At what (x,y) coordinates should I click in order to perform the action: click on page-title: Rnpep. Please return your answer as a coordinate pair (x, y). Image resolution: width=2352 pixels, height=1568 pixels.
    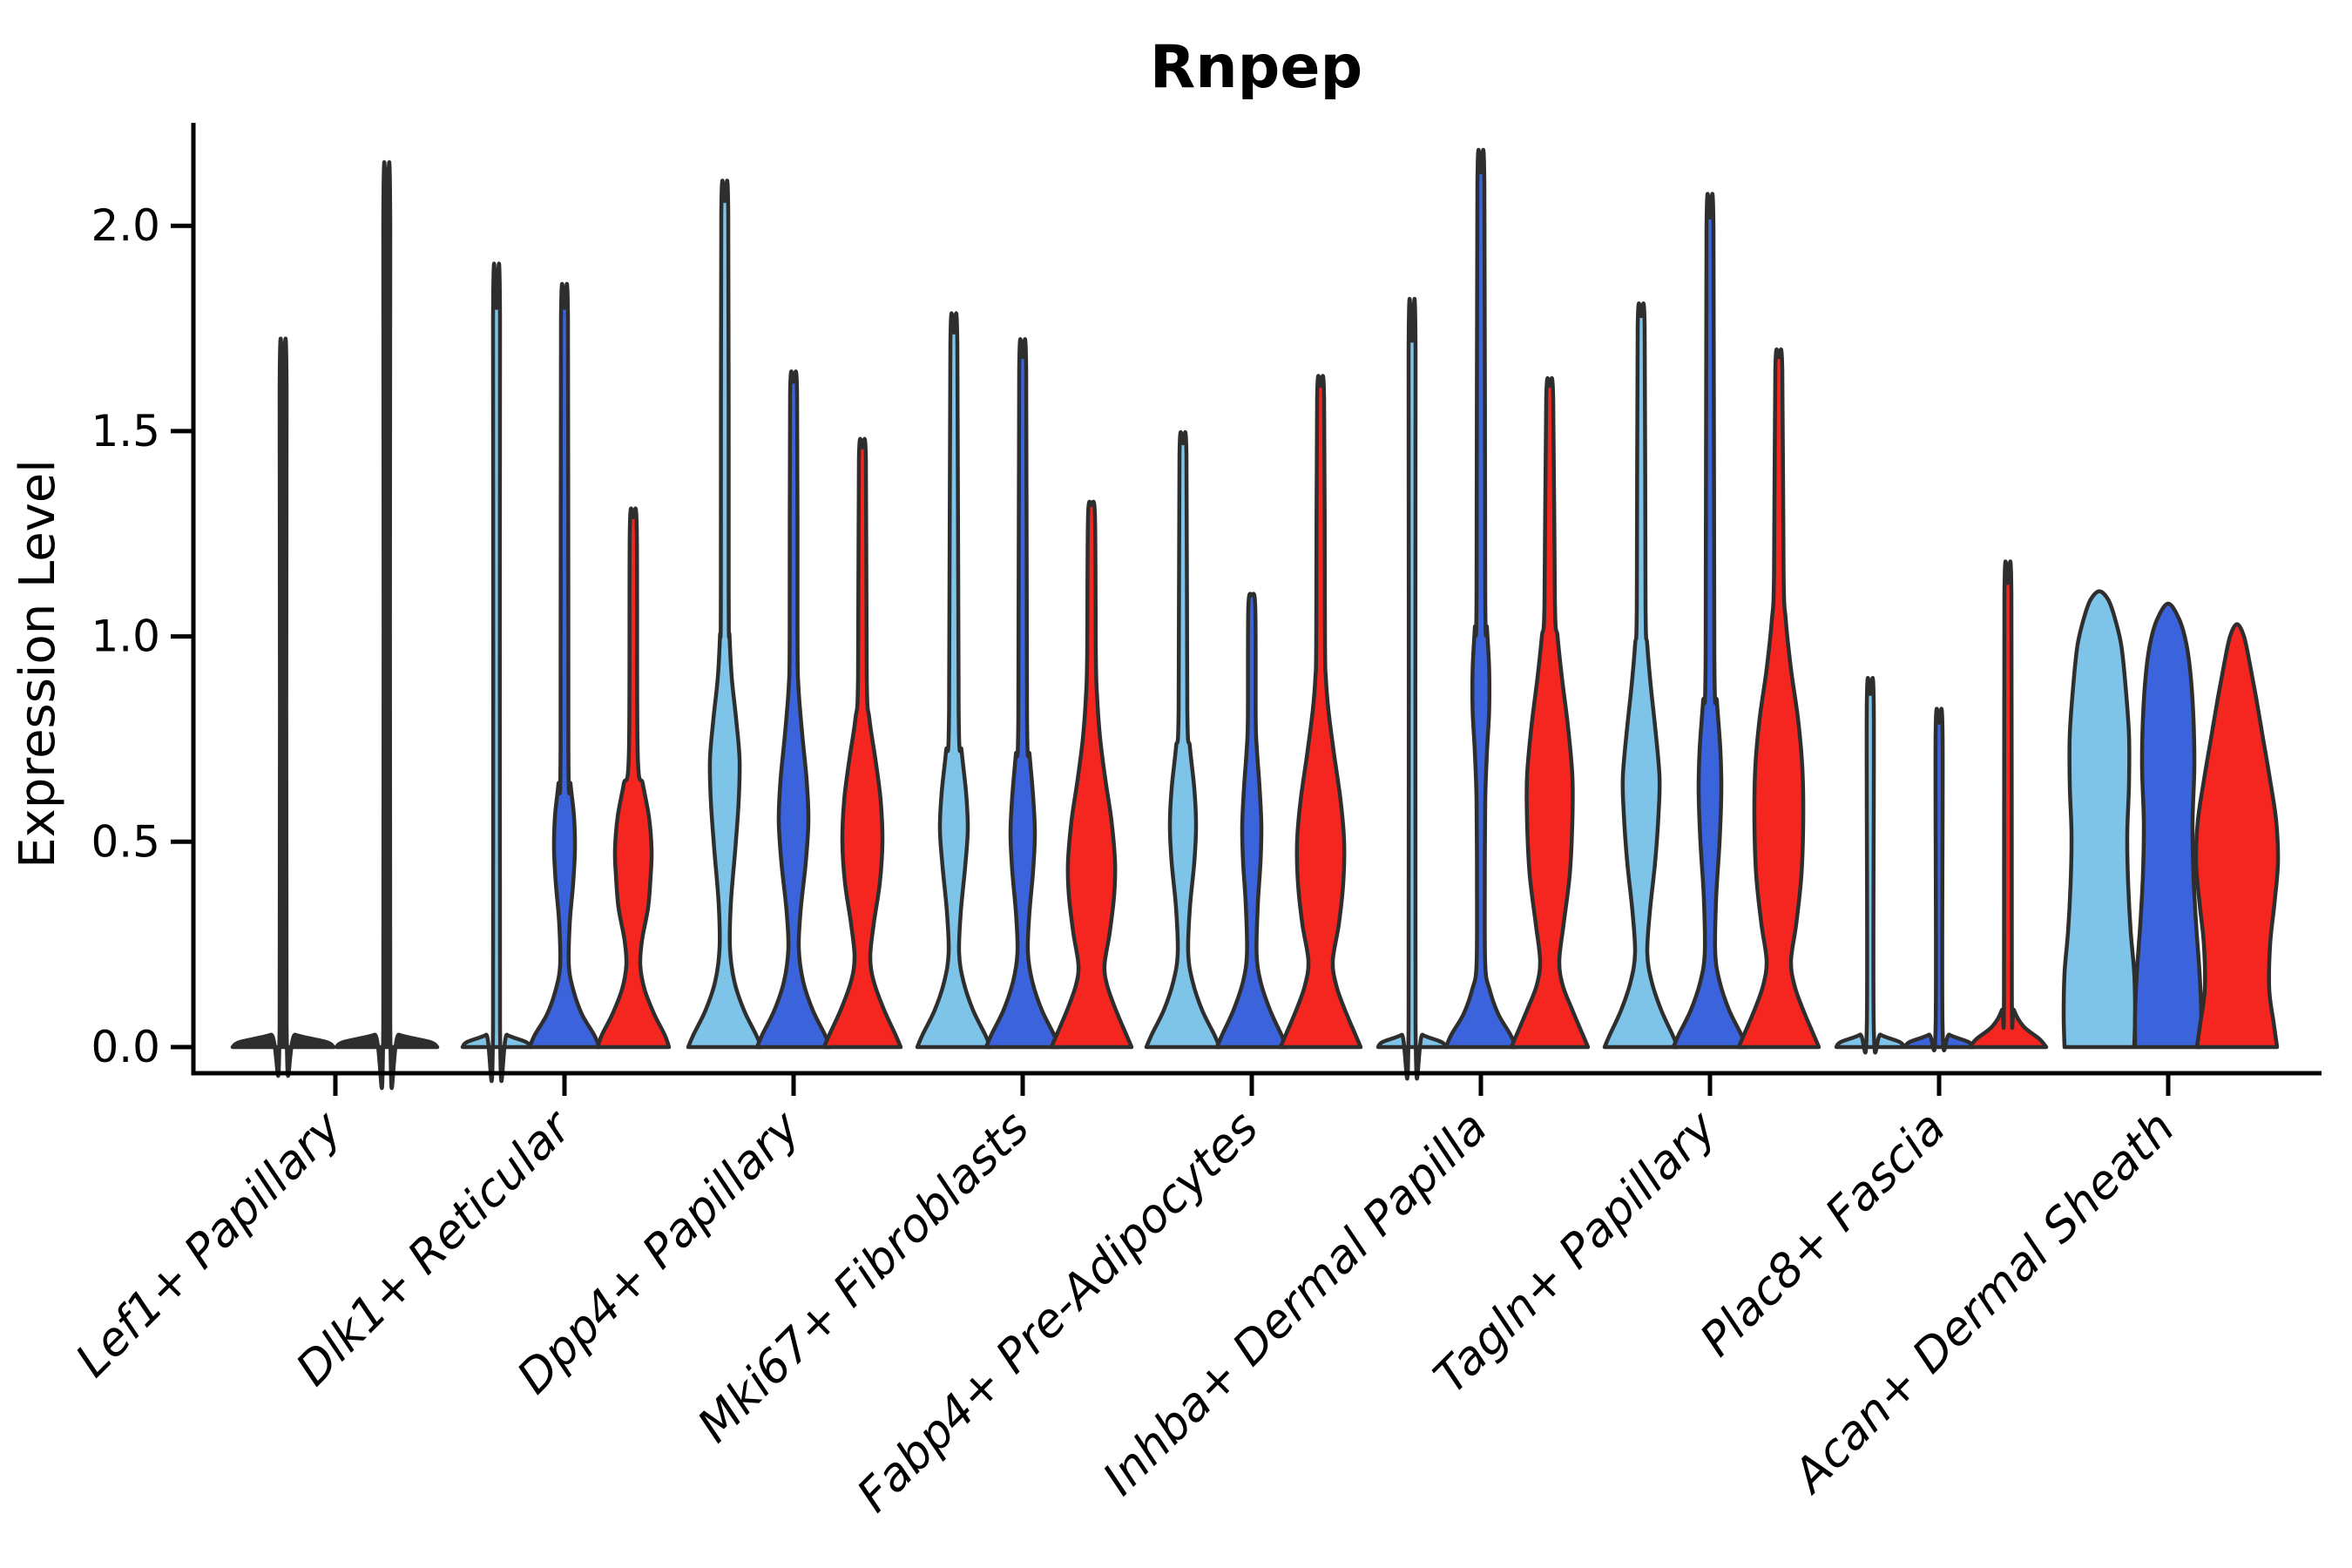
    Looking at the image, I should click on (1256, 67).